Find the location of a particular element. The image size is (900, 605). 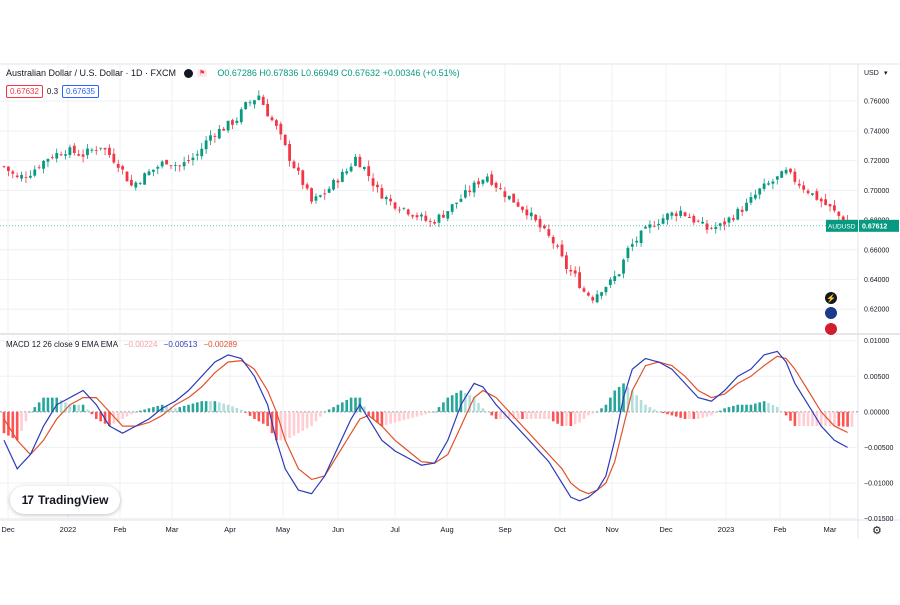

buy-price-button: 0.67635 is located at coordinates (80, 91).